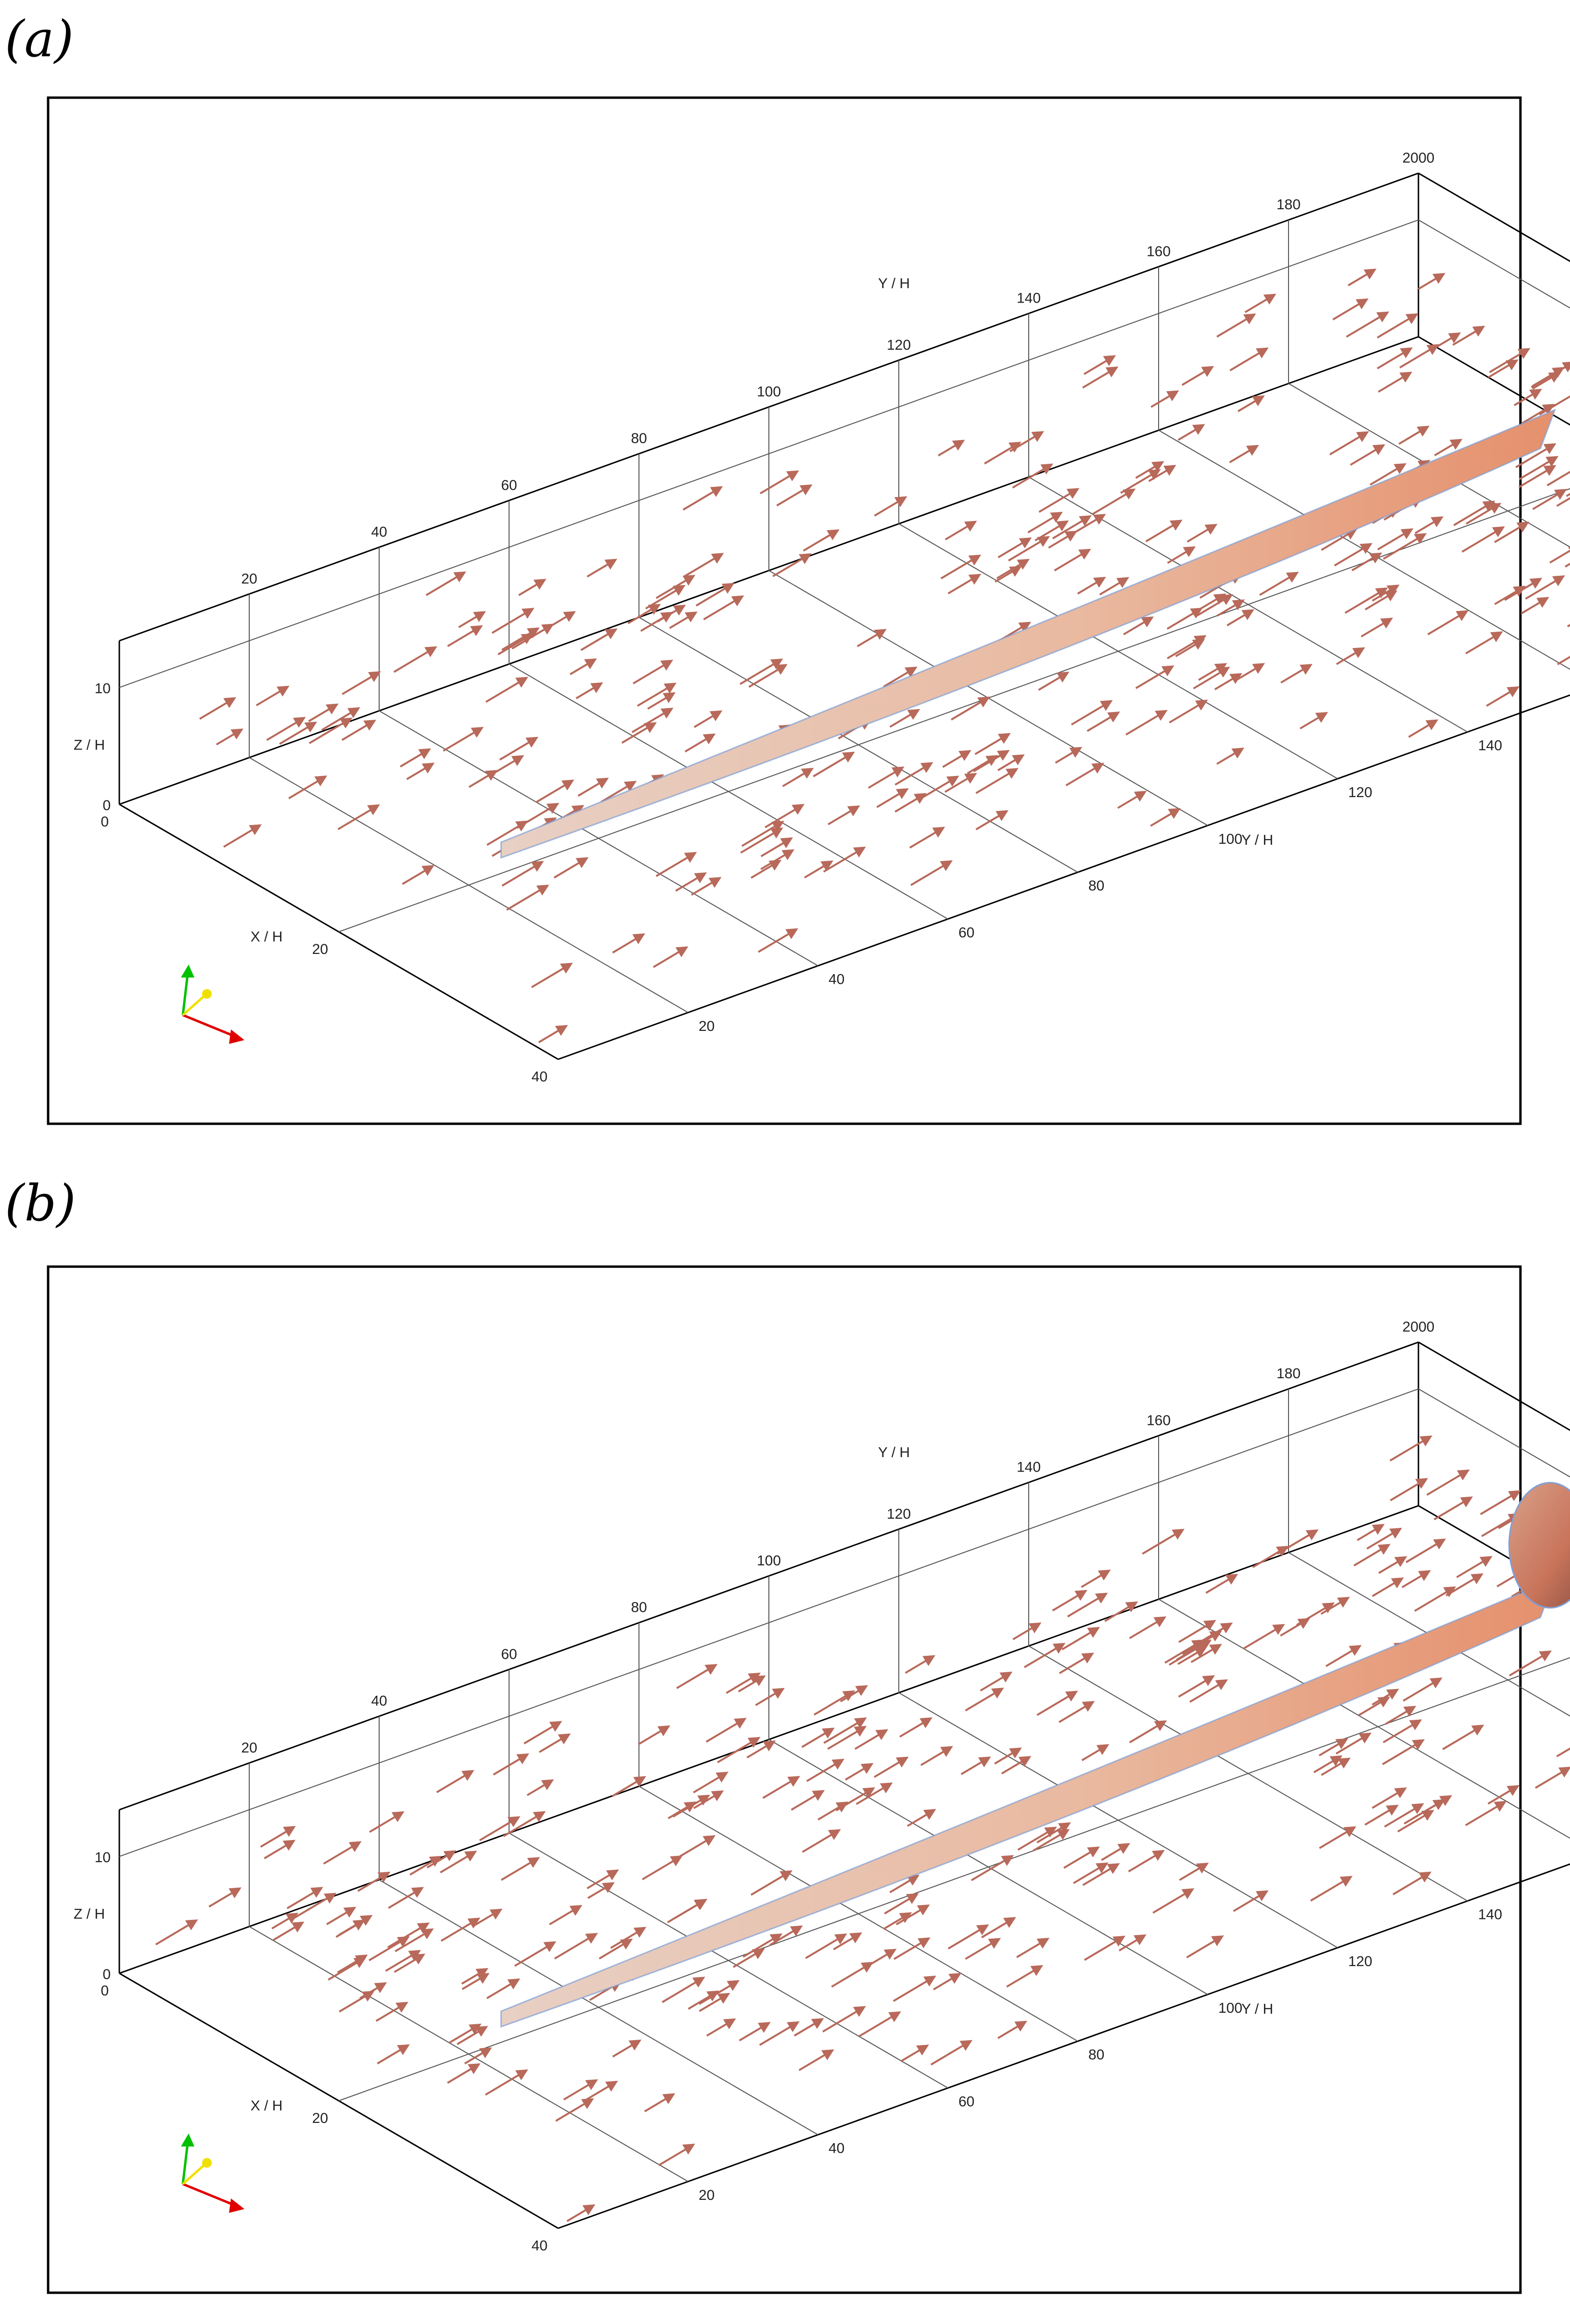 The image size is (1570, 2324). I want to click on front-x-tick: 20, so click(320, 2118).